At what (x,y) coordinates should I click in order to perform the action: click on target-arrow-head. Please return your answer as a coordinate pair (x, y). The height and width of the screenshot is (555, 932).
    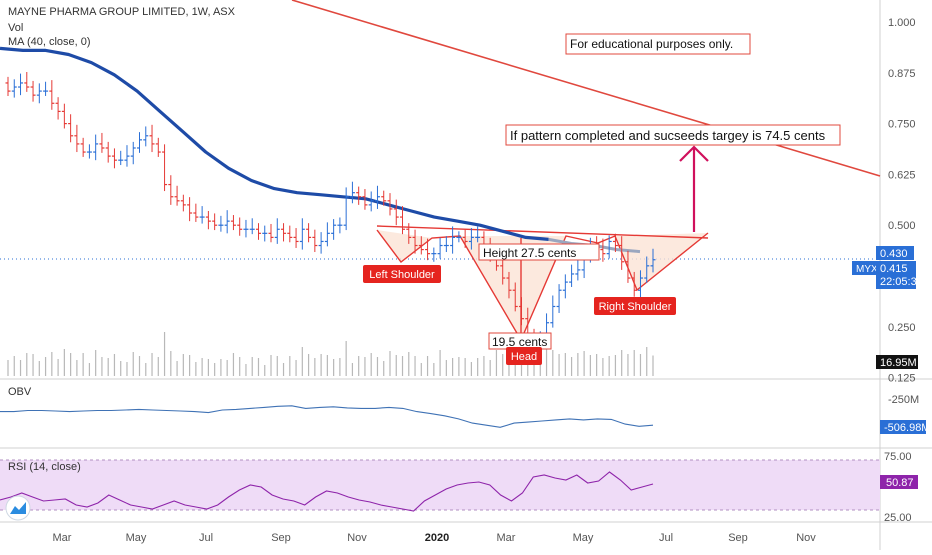
    Looking at the image, I should click on (694, 153).